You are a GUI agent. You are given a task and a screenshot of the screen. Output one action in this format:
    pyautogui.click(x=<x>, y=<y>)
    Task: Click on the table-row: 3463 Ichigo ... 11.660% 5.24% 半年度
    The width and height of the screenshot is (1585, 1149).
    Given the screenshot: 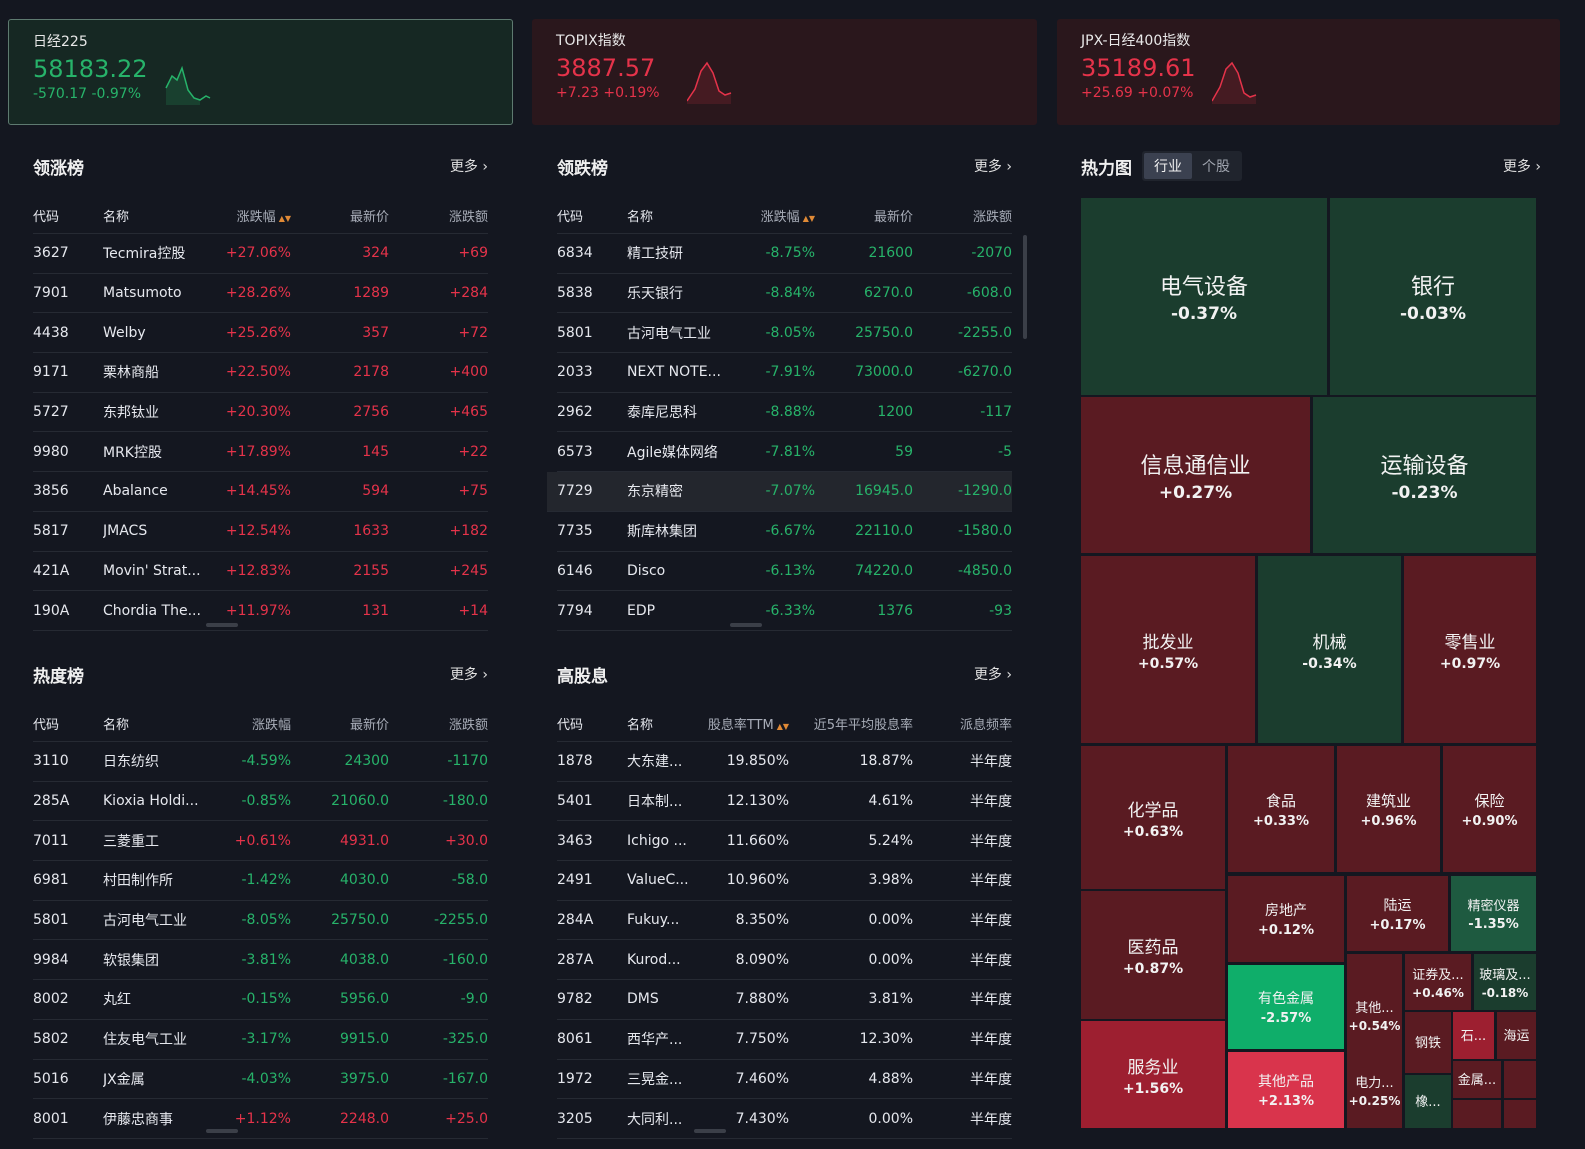 What is the action you would take?
    pyautogui.click(x=784, y=841)
    